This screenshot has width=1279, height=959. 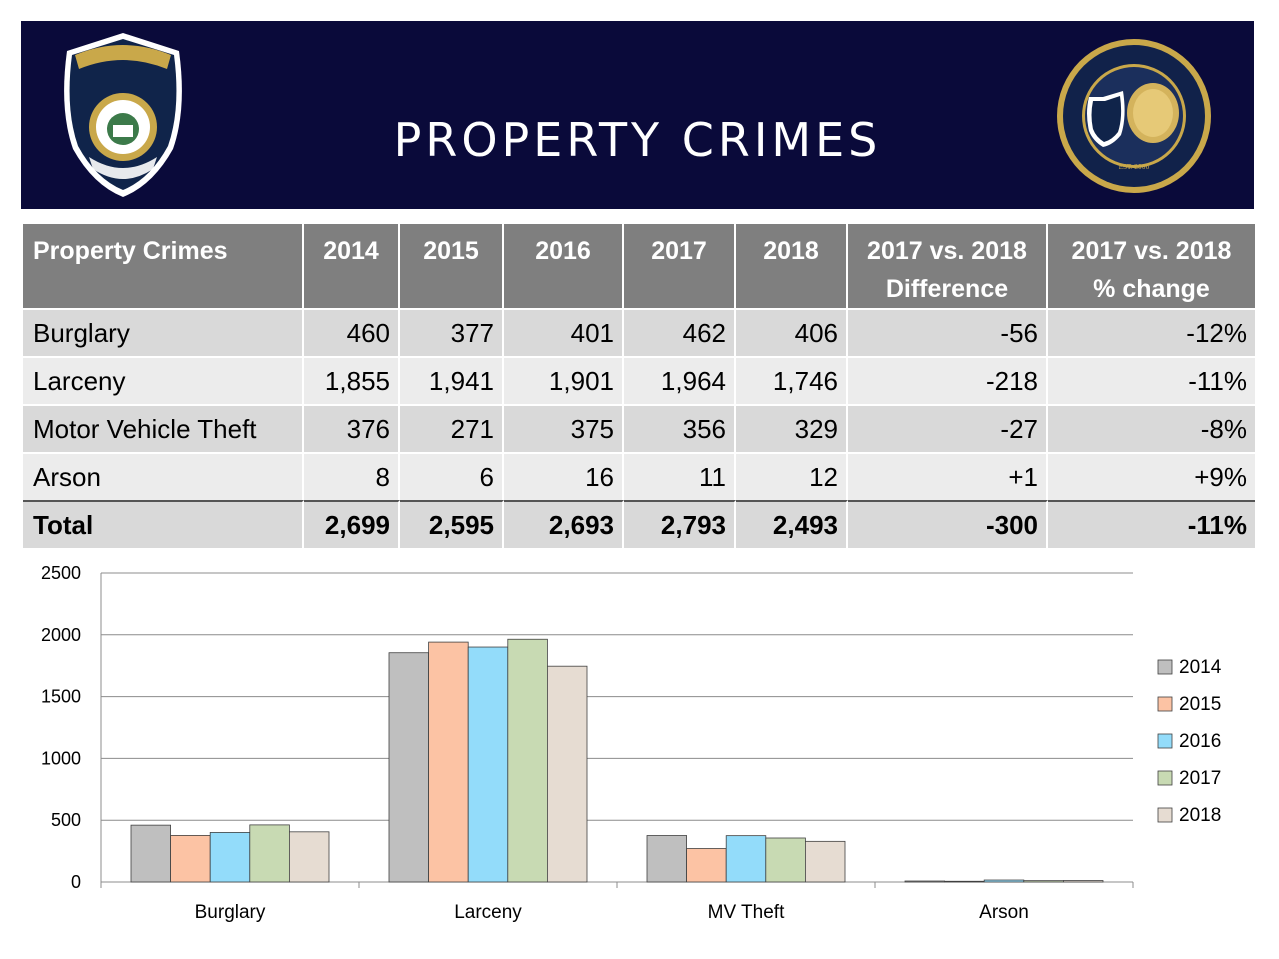 What do you see at coordinates (948, 332) in the screenshot?
I see `table-cell: -56` at bounding box center [948, 332].